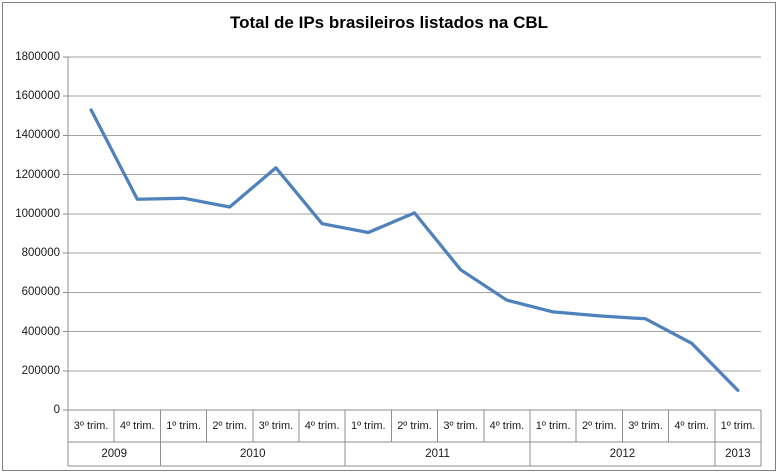 The width and height of the screenshot is (778, 473). I want to click on y-axis-label: 1400000, so click(37, 135).